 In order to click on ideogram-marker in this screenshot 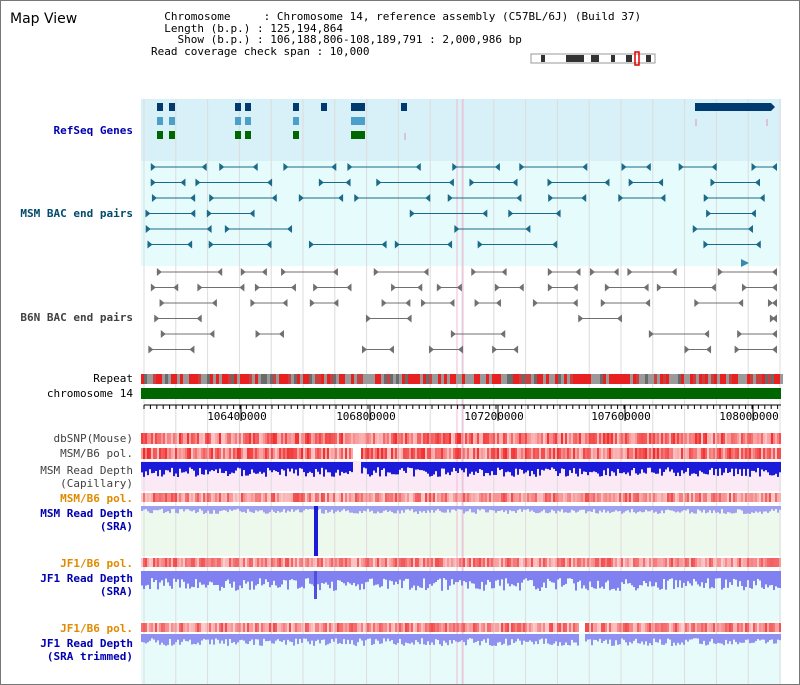, I will do `click(637, 58)`.